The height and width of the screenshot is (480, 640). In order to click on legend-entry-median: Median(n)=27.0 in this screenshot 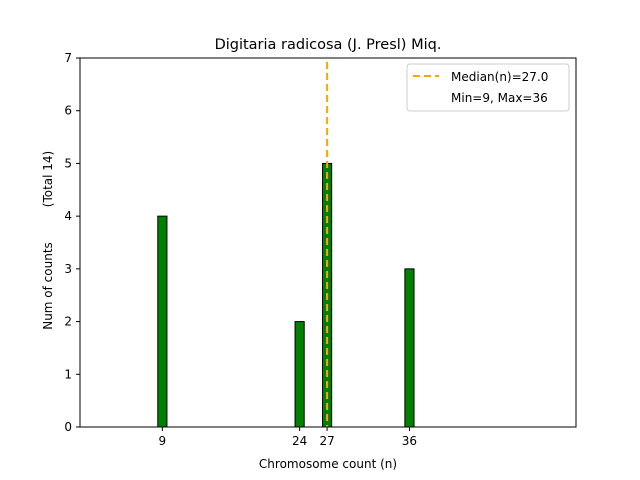, I will do `click(499, 77)`.